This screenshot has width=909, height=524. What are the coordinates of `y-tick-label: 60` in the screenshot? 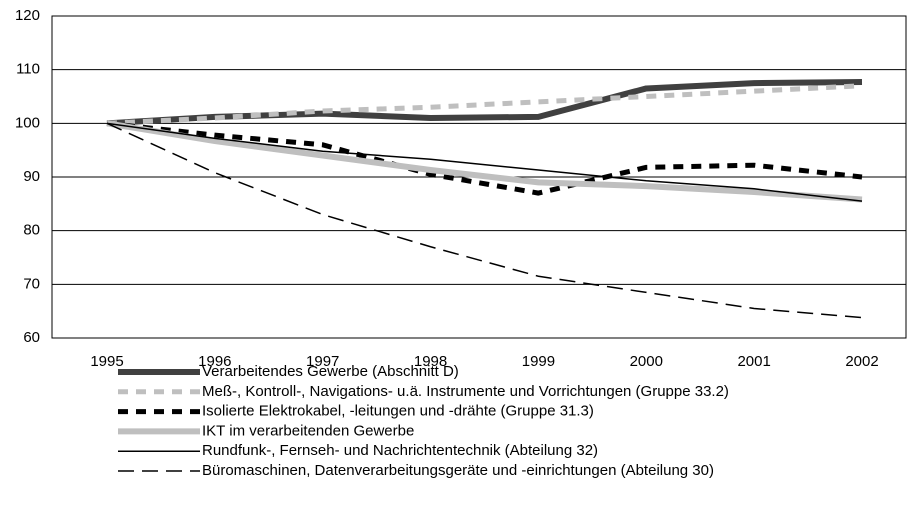 It's located at (31, 337).